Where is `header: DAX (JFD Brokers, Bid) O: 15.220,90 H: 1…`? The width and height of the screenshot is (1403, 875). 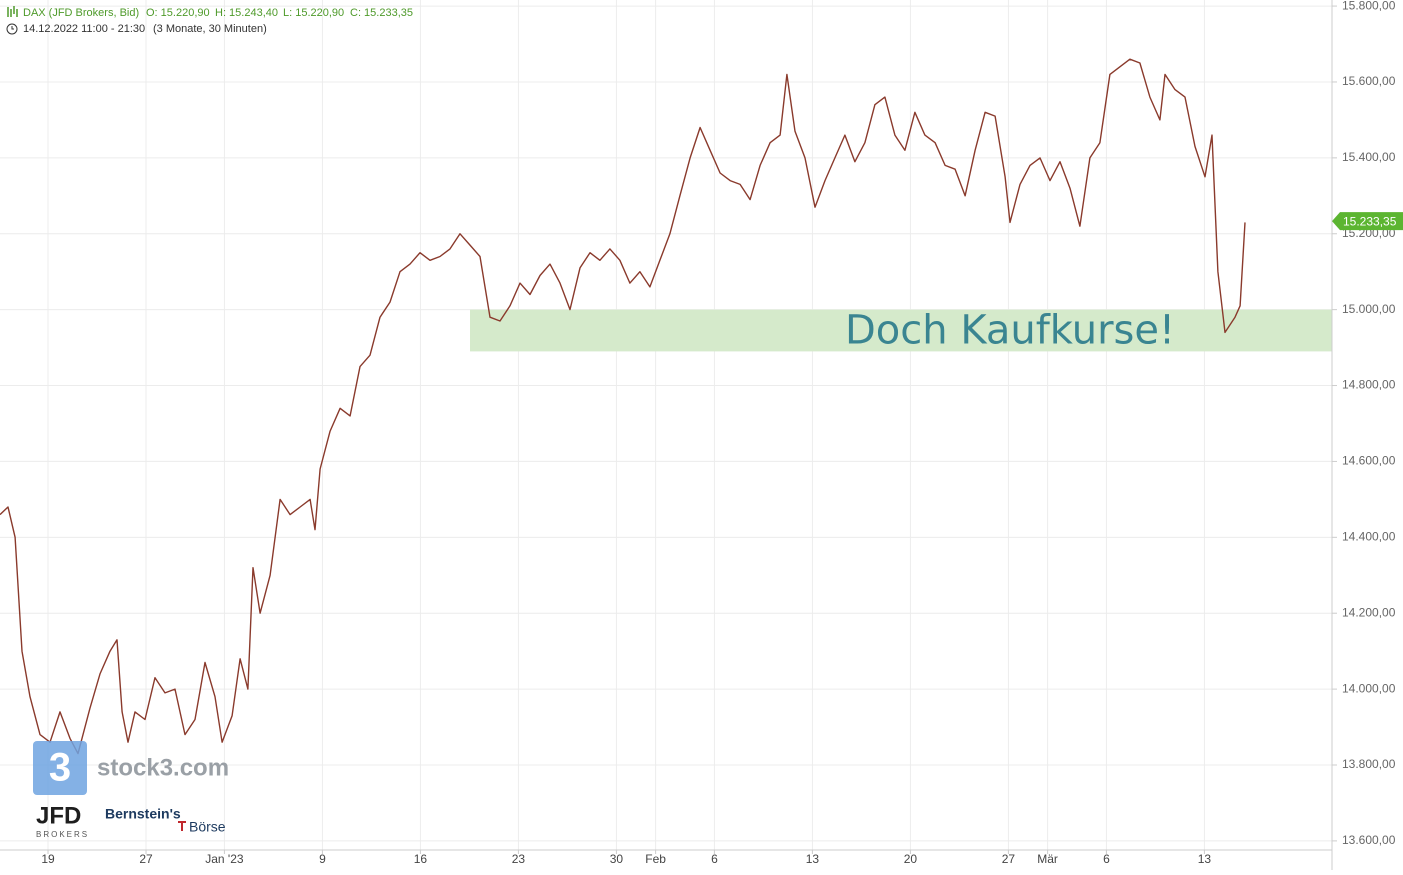
header: DAX (JFD Brokers, Bid) O: 15.220,90 H: 1… is located at coordinates (209, 20).